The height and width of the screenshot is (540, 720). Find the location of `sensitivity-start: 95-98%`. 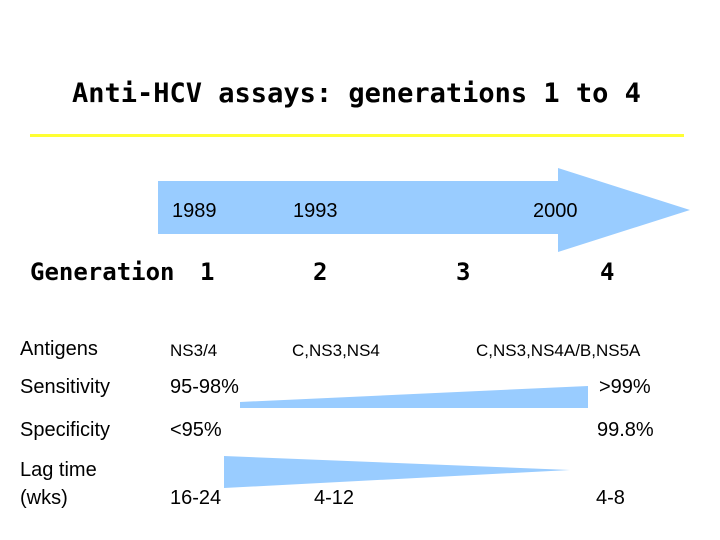

sensitivity-start: 95-98% is located at coordinates (204, 387).